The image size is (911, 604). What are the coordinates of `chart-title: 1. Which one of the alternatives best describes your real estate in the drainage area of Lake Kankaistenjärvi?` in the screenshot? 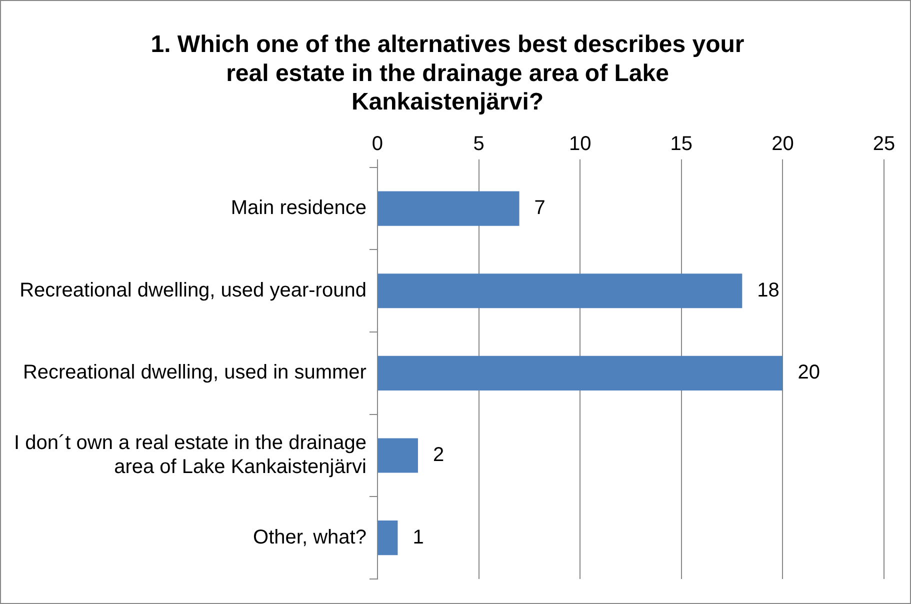 It's located at (447, 73).